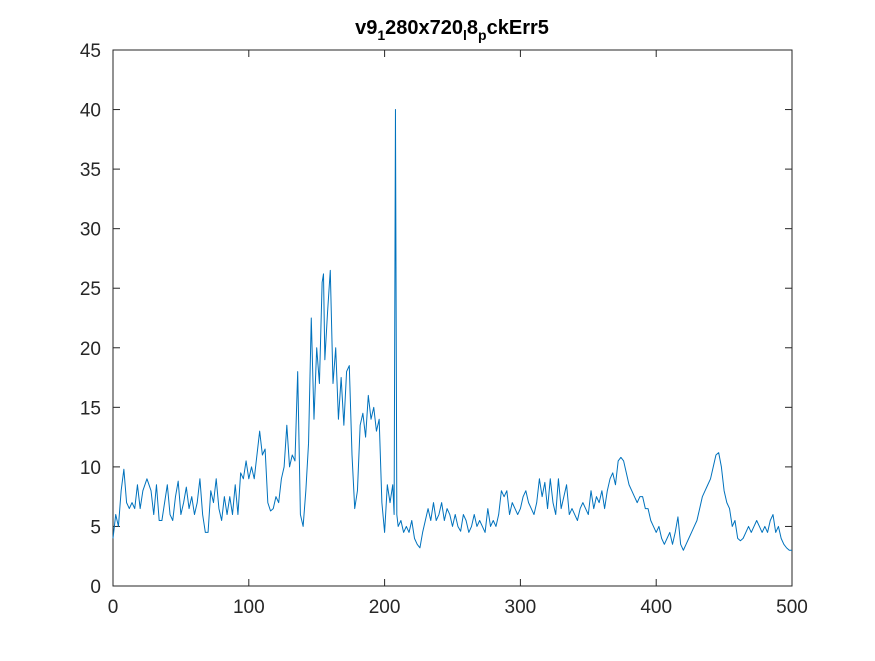 The image size is (875, 661). What do you see at coordinates (249, 607) in the screenshot?
I see `x-tick-label: 100` at bounding box center [249, 607].